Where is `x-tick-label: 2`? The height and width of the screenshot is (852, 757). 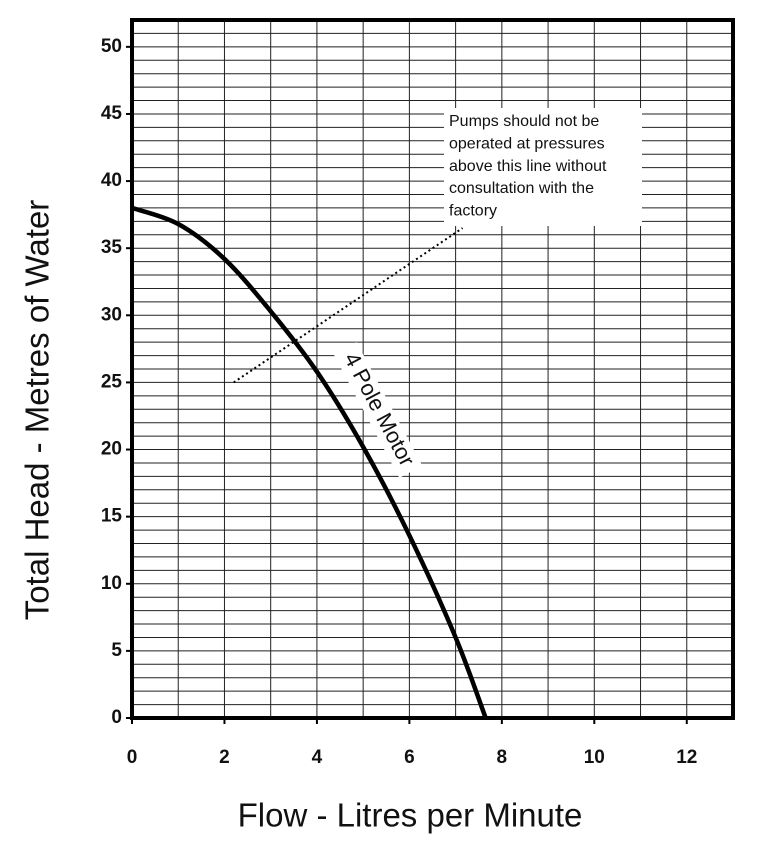 x-tick-label: 2 is located at coordinates (224, 757).